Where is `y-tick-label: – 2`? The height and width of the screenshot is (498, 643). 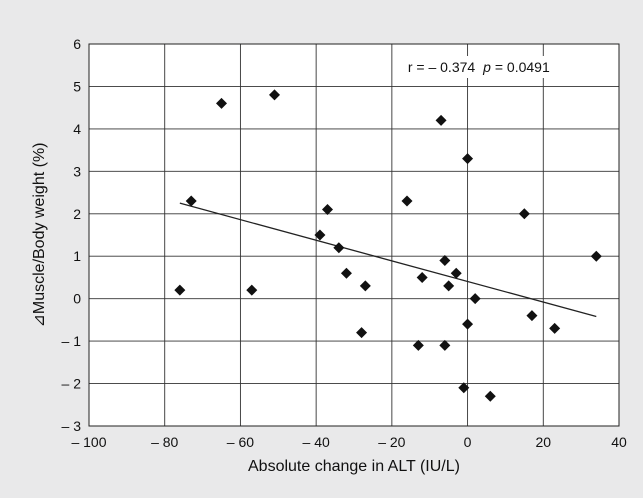 y-tick-label: – 2 is located at coordinates (72, 384).